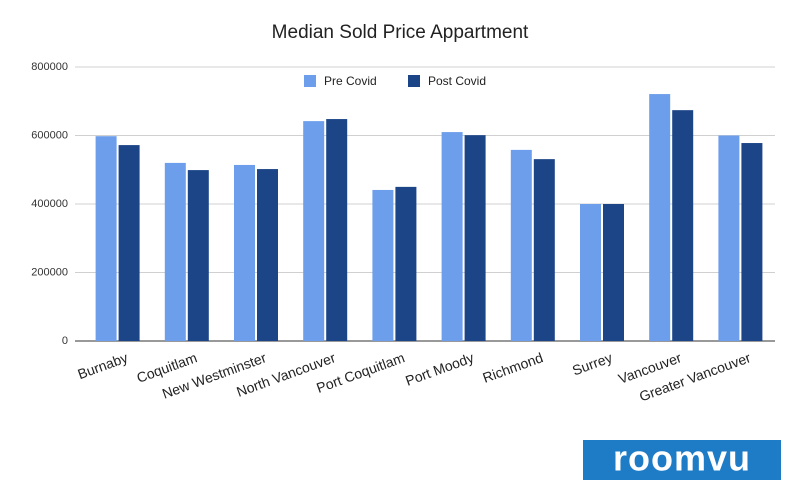 The height and width of the screenshot is (486, 800). I want to click on y-tick-label: 0, so click(65, 341).